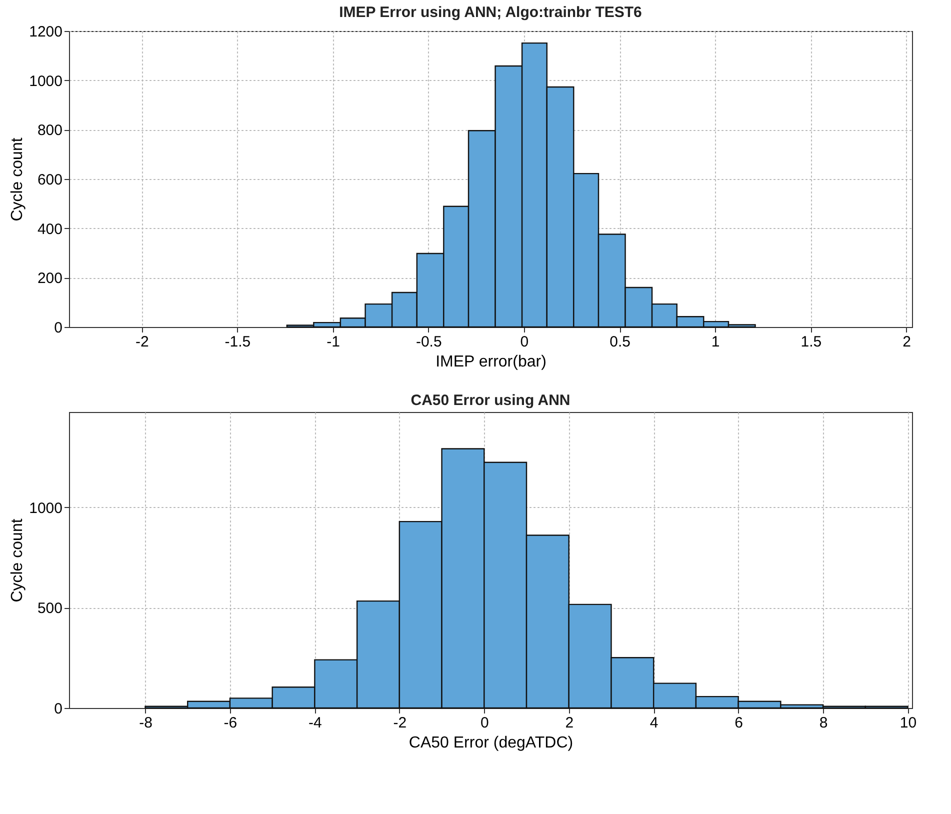  Describe the element at coordinates (811, 342) in the screenshot. I see `x-tick-label: 1.5` at that location.